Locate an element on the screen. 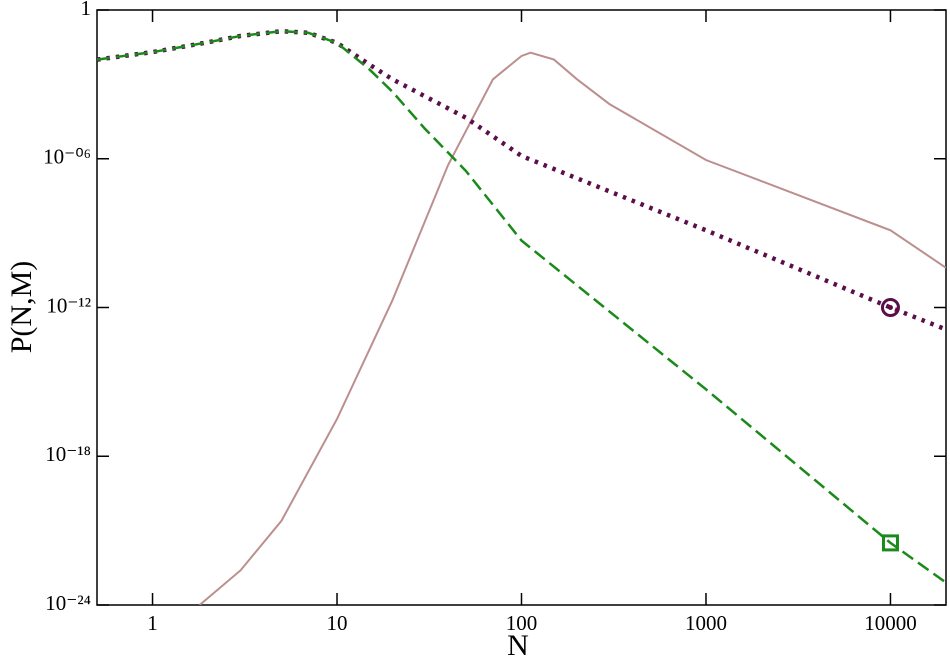  marker-circle is located at coordinates (890, 307).